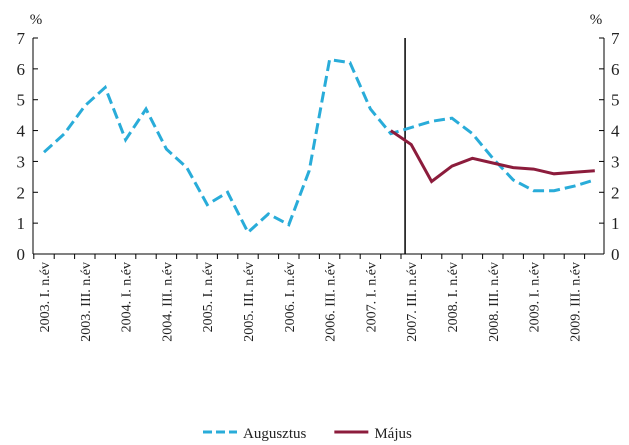 The image size is (629, 445). What do you see at coordinates (615, 192) in the screenshot?
I see `y2-tick-label: 2` at bounding box center [615, 192].